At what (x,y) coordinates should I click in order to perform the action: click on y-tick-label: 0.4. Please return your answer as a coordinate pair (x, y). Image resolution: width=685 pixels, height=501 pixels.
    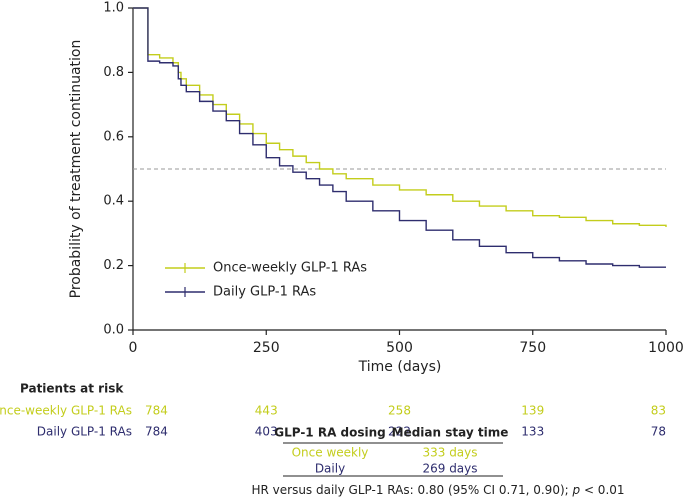
    Looking at the image, I should click on (113, 201).